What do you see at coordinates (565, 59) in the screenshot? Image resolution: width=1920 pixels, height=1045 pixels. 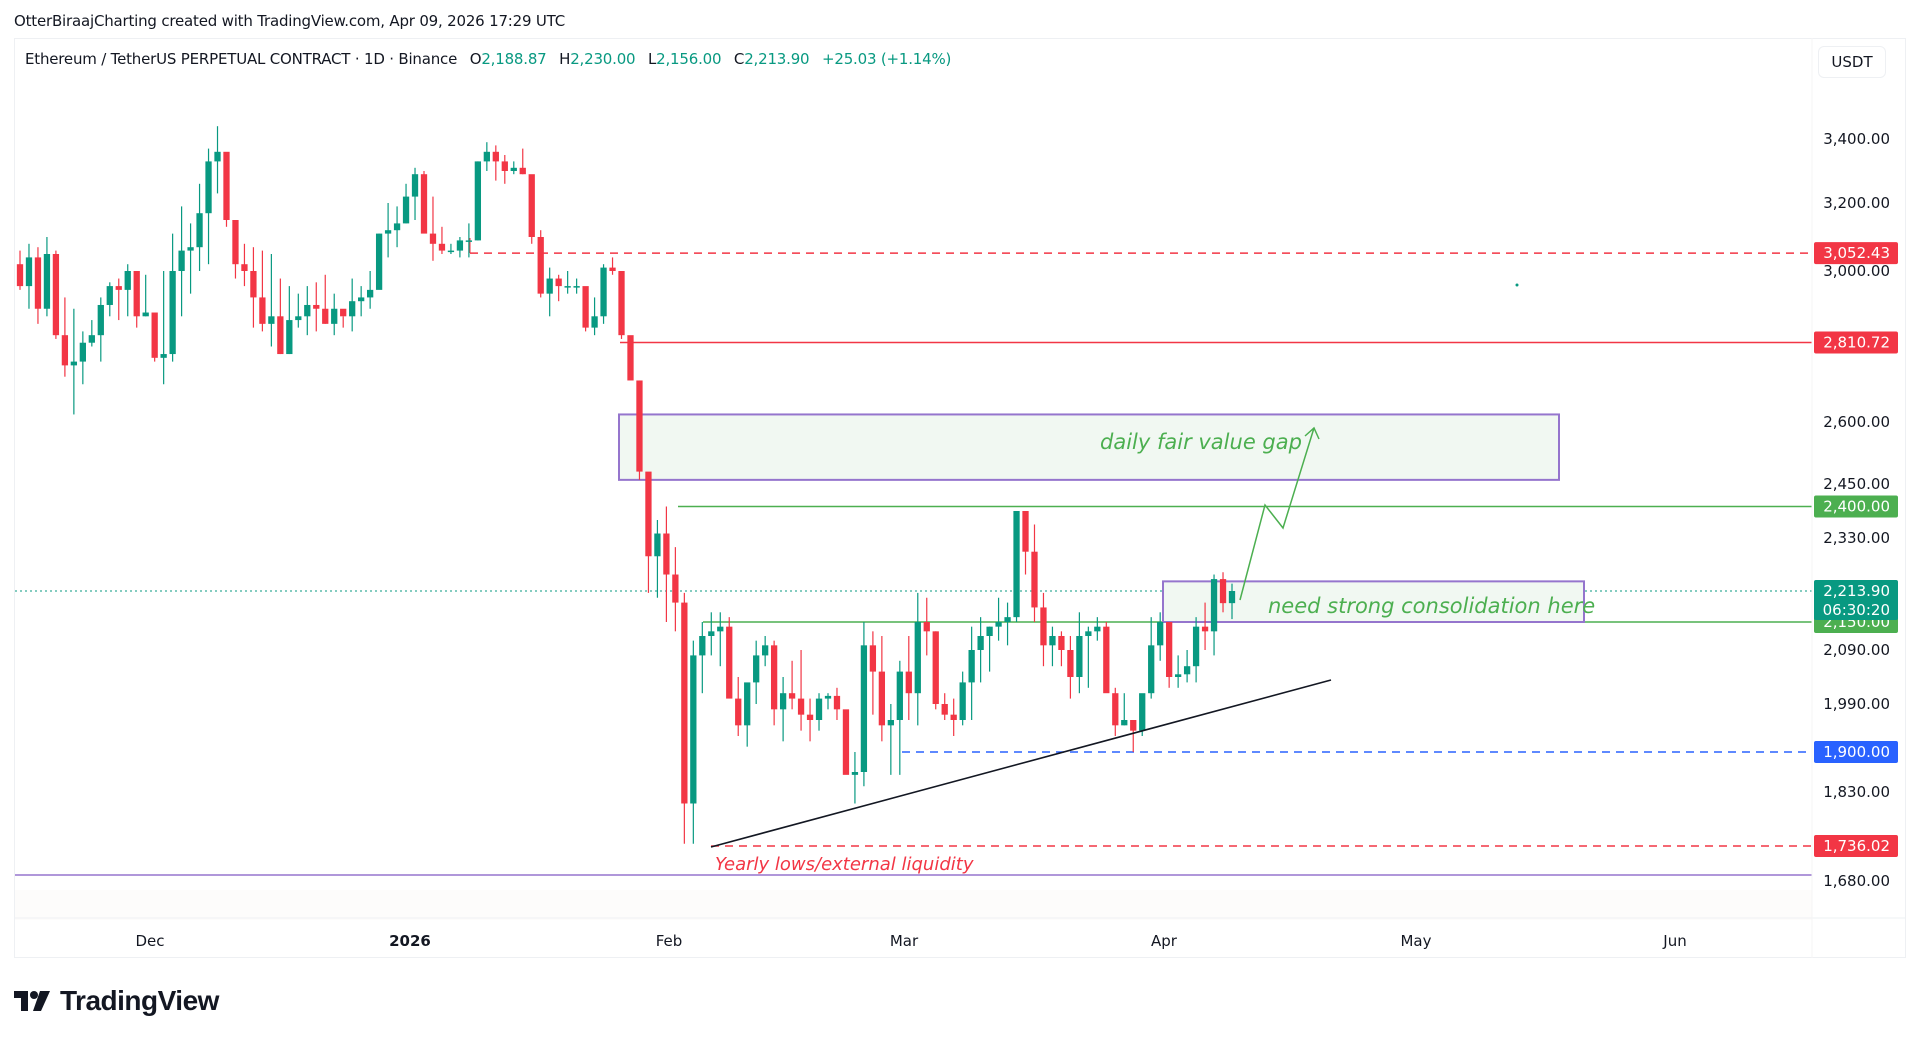 I see `high-label: H` at bounding box center [565, 59].